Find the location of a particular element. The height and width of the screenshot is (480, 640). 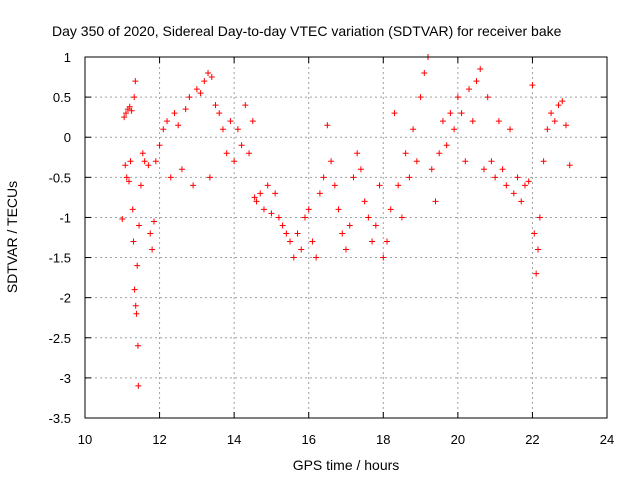

x-tick-label: 22 is located at coordinates (532, 439).